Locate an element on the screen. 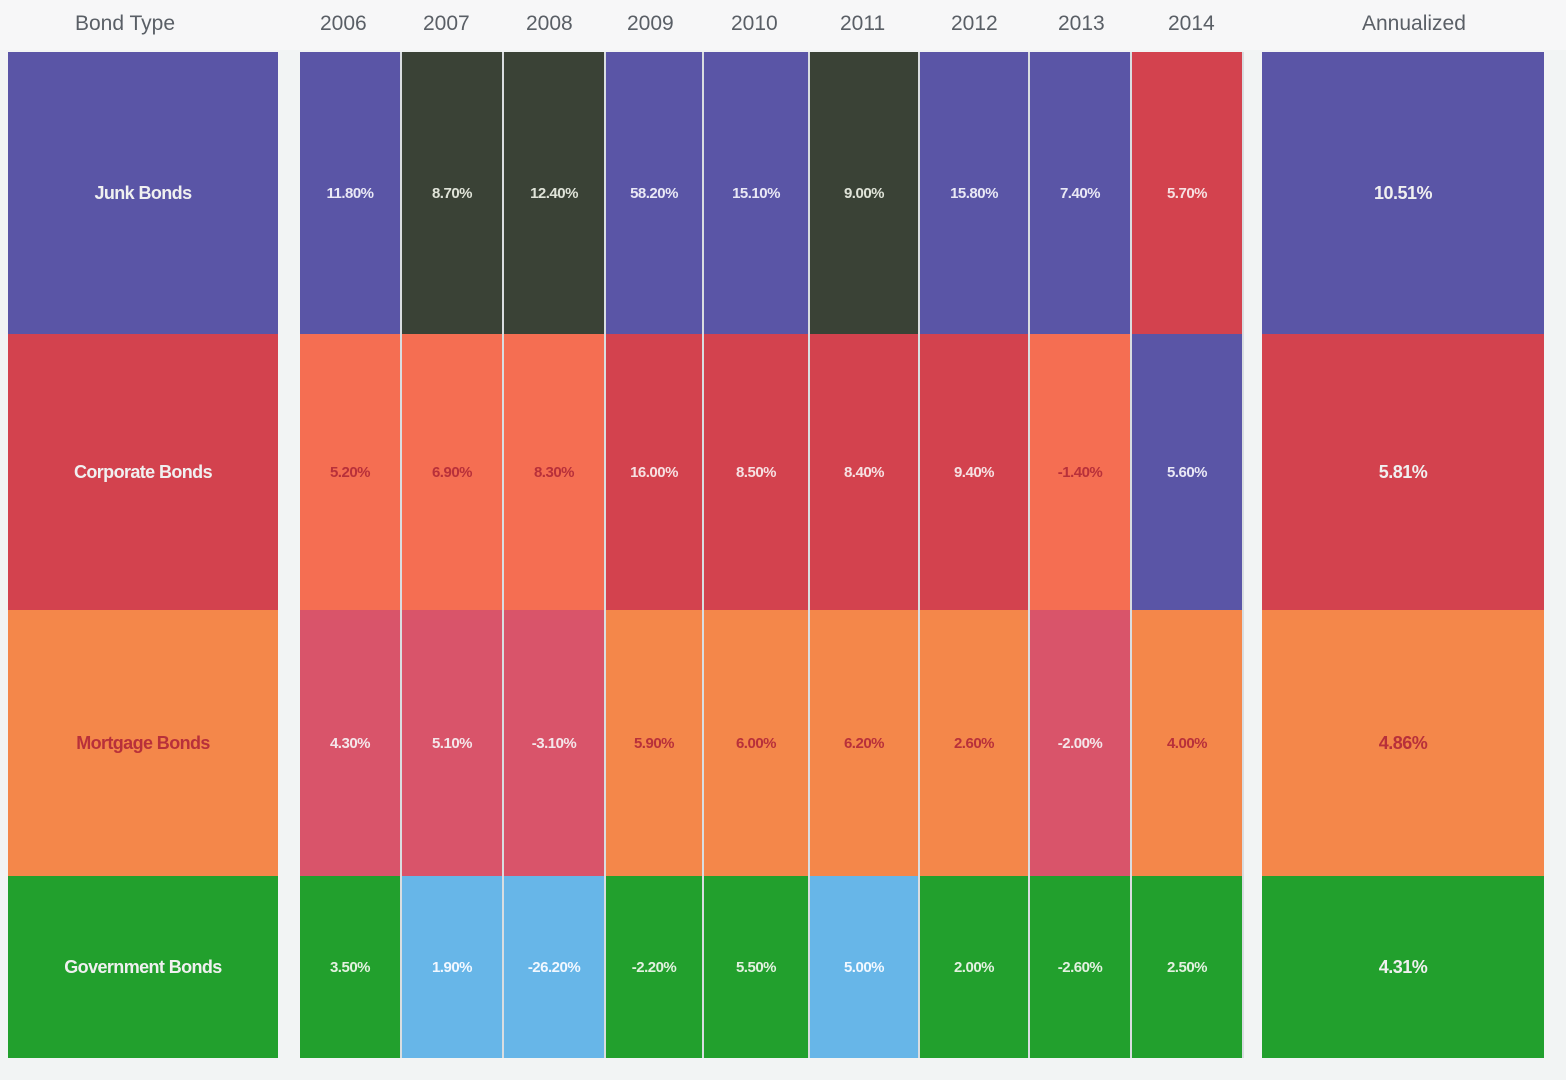 The height and width of the screenshot is (1080, 1566). annualized-government-bonds: 4.31% is located at coordinates (1403, 967).